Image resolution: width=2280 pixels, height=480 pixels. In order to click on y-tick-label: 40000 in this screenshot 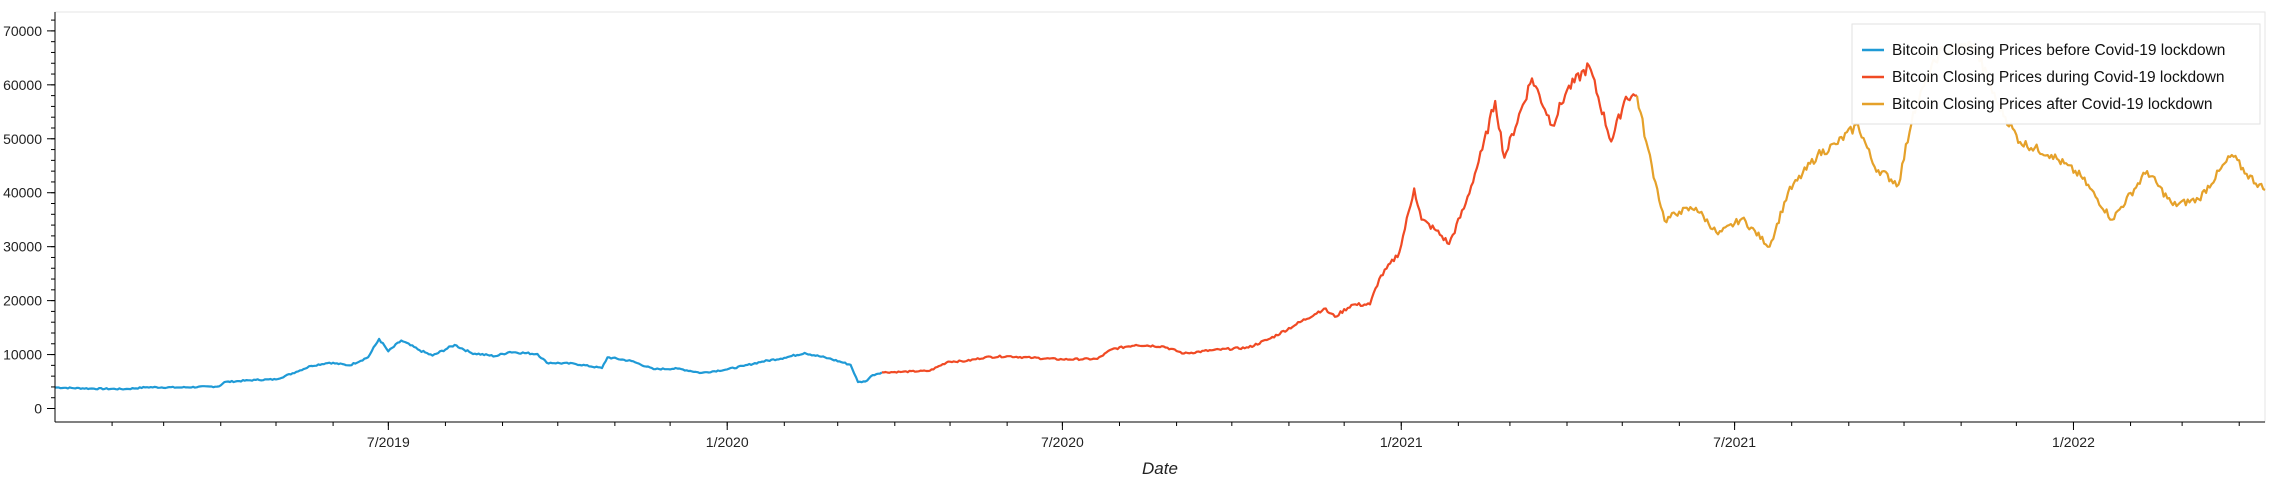, I will do `click(22, 193)`.